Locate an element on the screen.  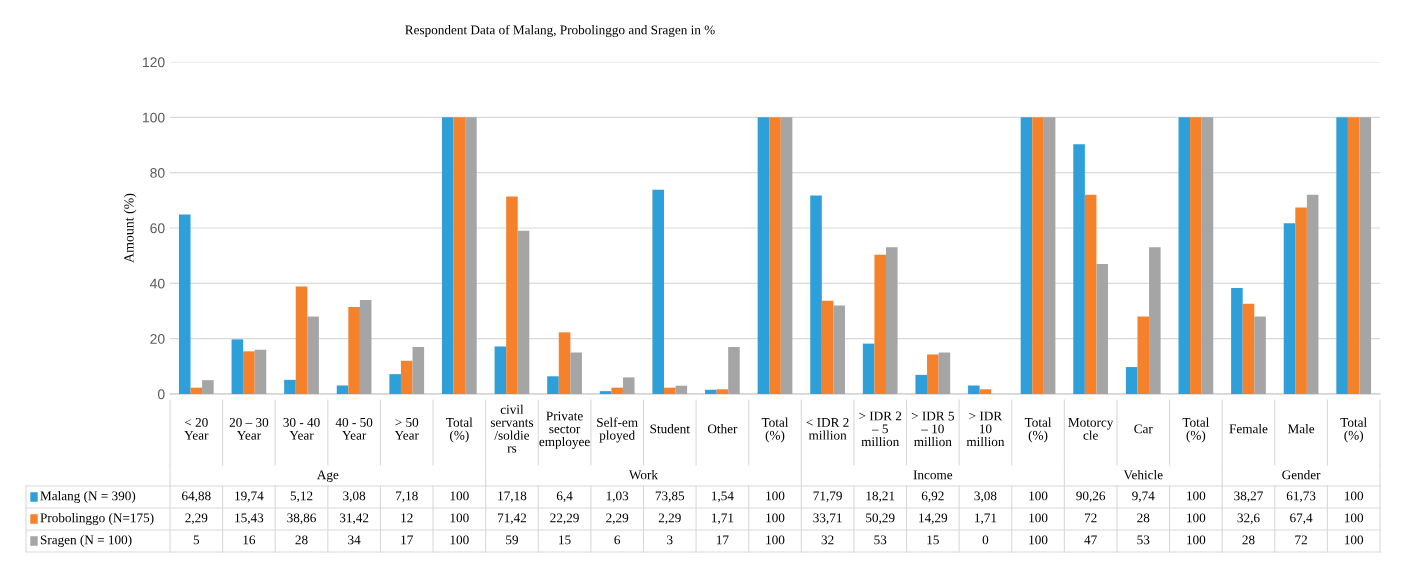
data-label: 64,88 is located at coordinates (196, 497).